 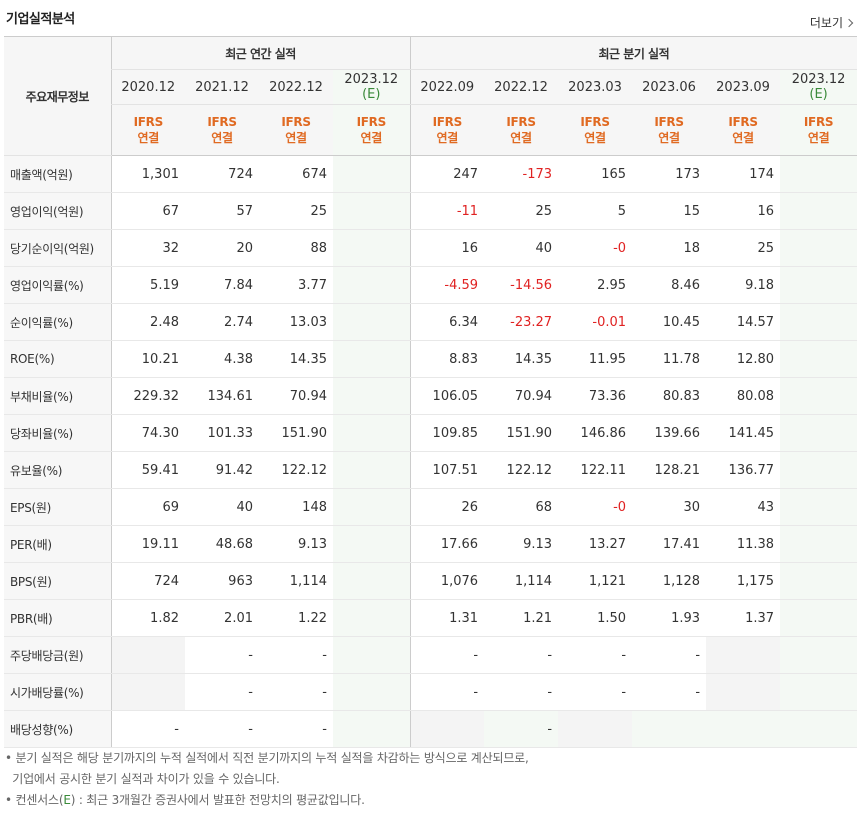 What do you see at coordinates (147, 87) in the screenshot?
I see `period-header: 2020.12` at bounding box center [147, 87].